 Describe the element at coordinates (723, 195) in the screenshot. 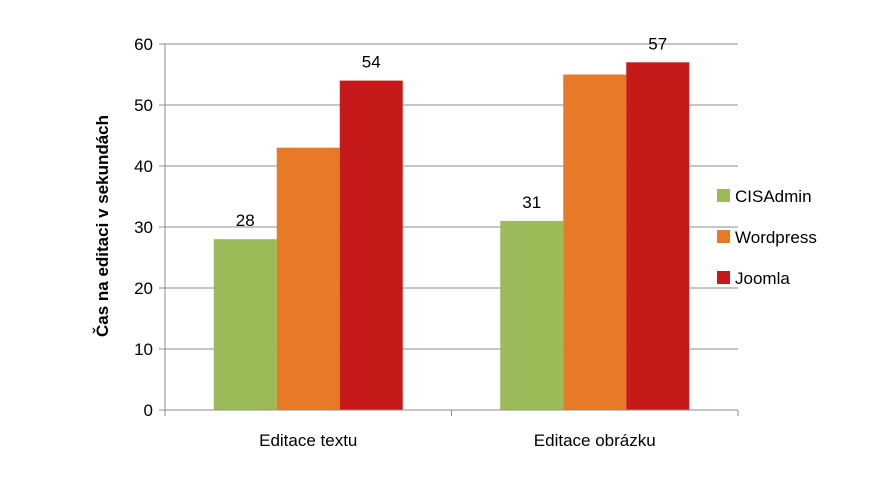

I see `legend-swatch-cisadmin` at that location.